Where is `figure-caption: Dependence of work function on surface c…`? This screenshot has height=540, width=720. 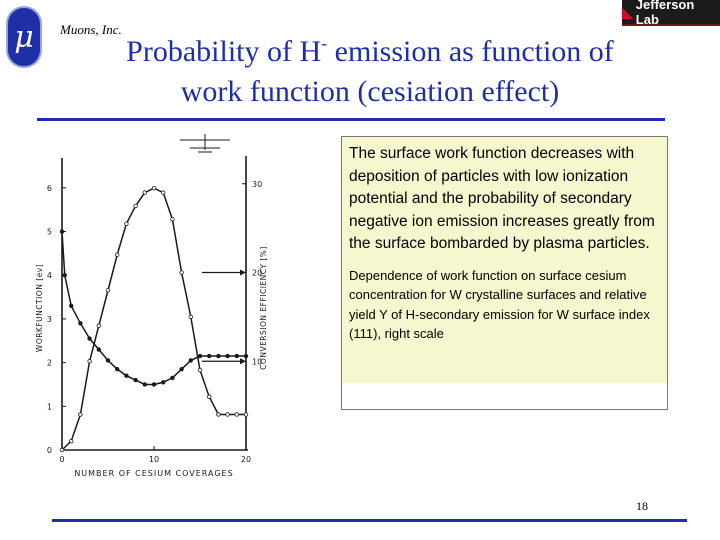
figure-caption: Dependence of work function on surface c… is located at coordinates (499, 304).